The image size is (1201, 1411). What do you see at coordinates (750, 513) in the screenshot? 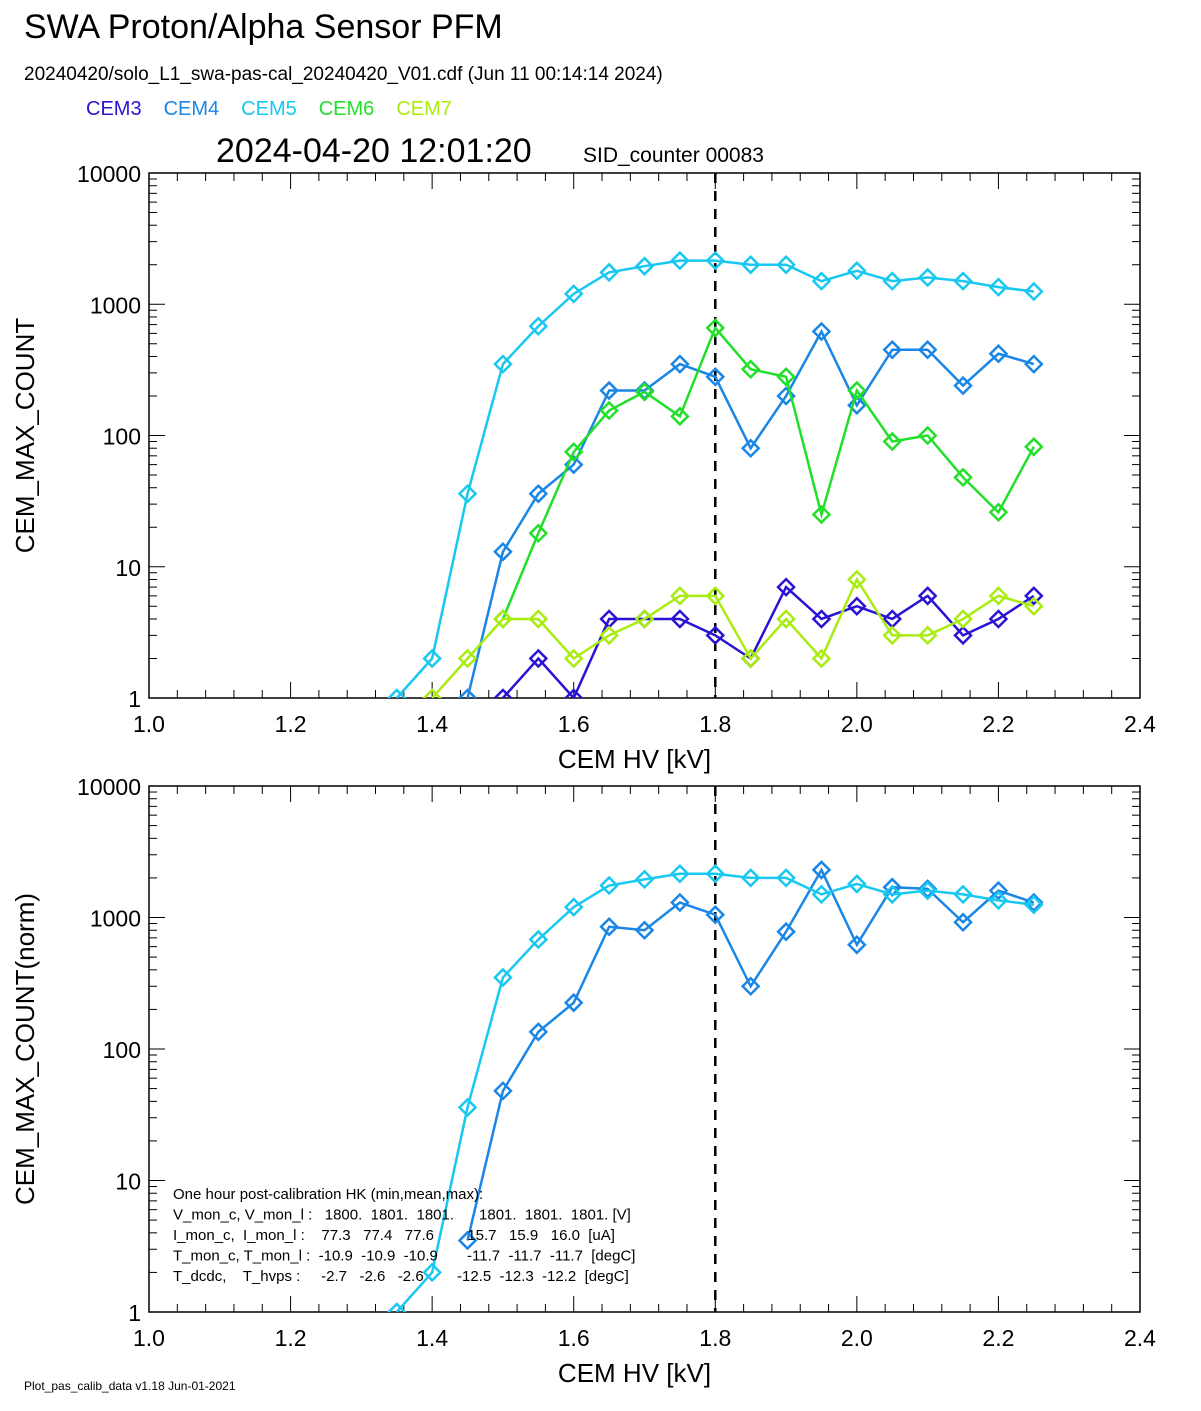
I see `series-line-cem4` at bounding box center [750, 513].